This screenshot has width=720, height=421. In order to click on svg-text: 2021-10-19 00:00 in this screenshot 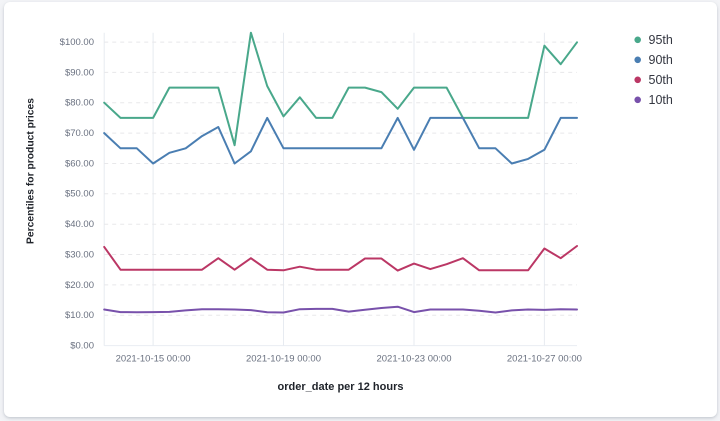, I will do `click(283, 359)`.